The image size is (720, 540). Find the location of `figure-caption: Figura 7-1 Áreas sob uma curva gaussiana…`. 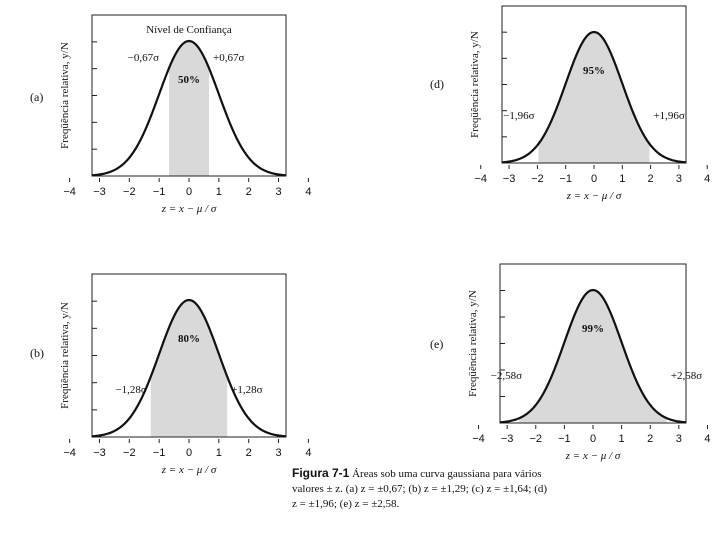

figure-caption: Figura 7-1 Áreas sob uma curva gaussiana… is located at coordinates (422, 489).